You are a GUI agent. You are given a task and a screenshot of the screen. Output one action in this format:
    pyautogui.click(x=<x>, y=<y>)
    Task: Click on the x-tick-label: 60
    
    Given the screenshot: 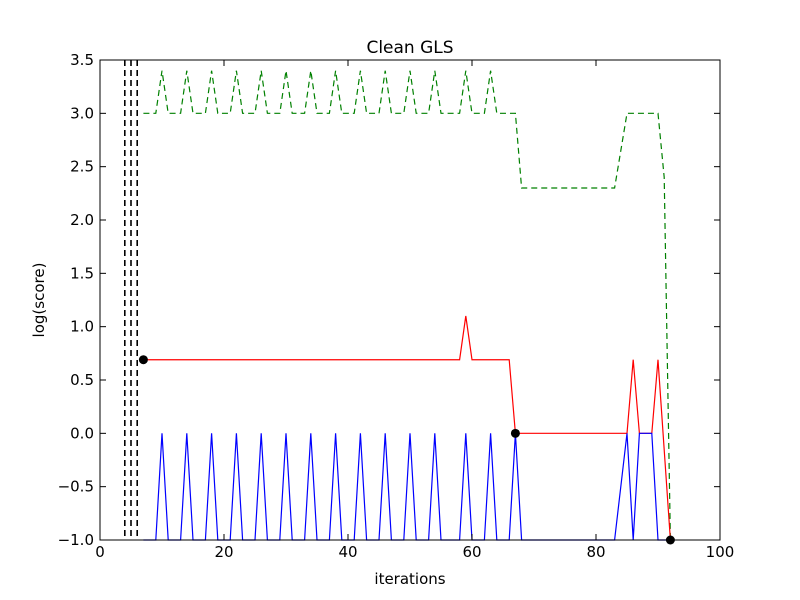 What is the action you would take?
    pyautogui.click(x=471, y=552)
    